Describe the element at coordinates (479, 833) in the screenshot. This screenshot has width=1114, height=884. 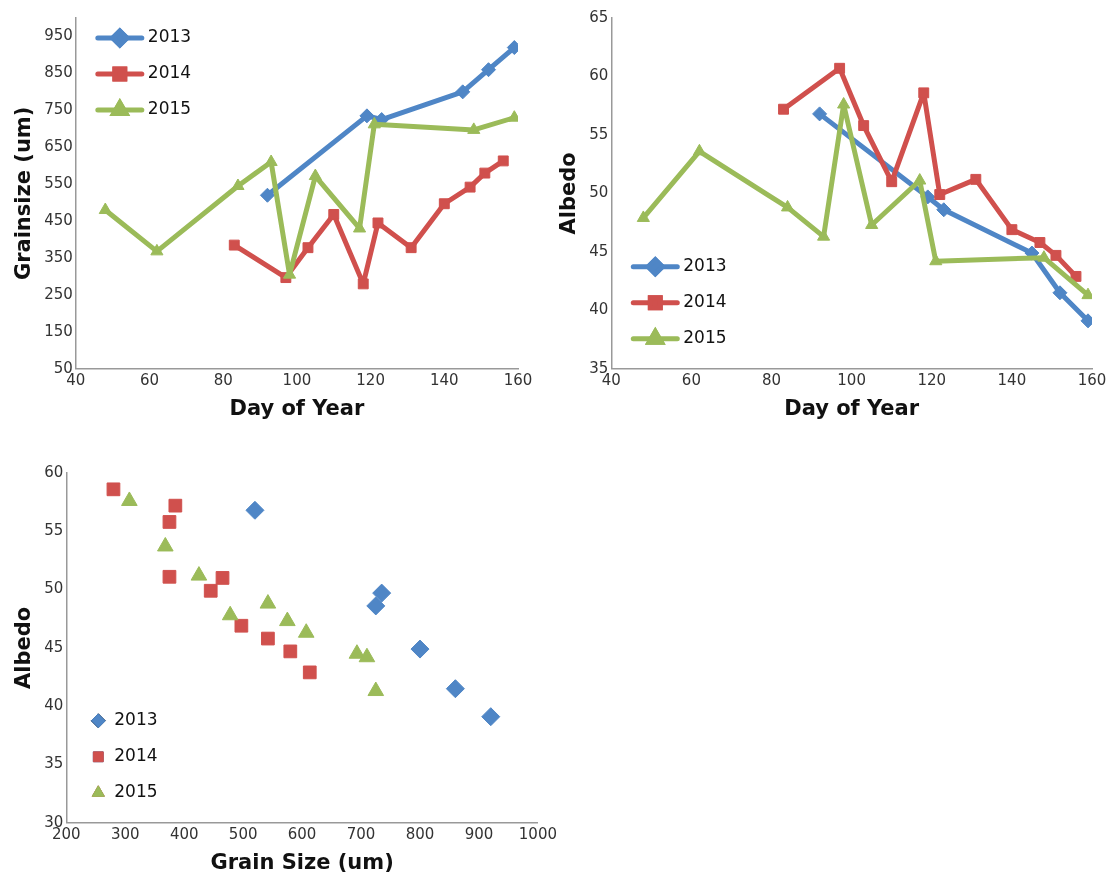
I see `x-tick-label: 900` at that location.